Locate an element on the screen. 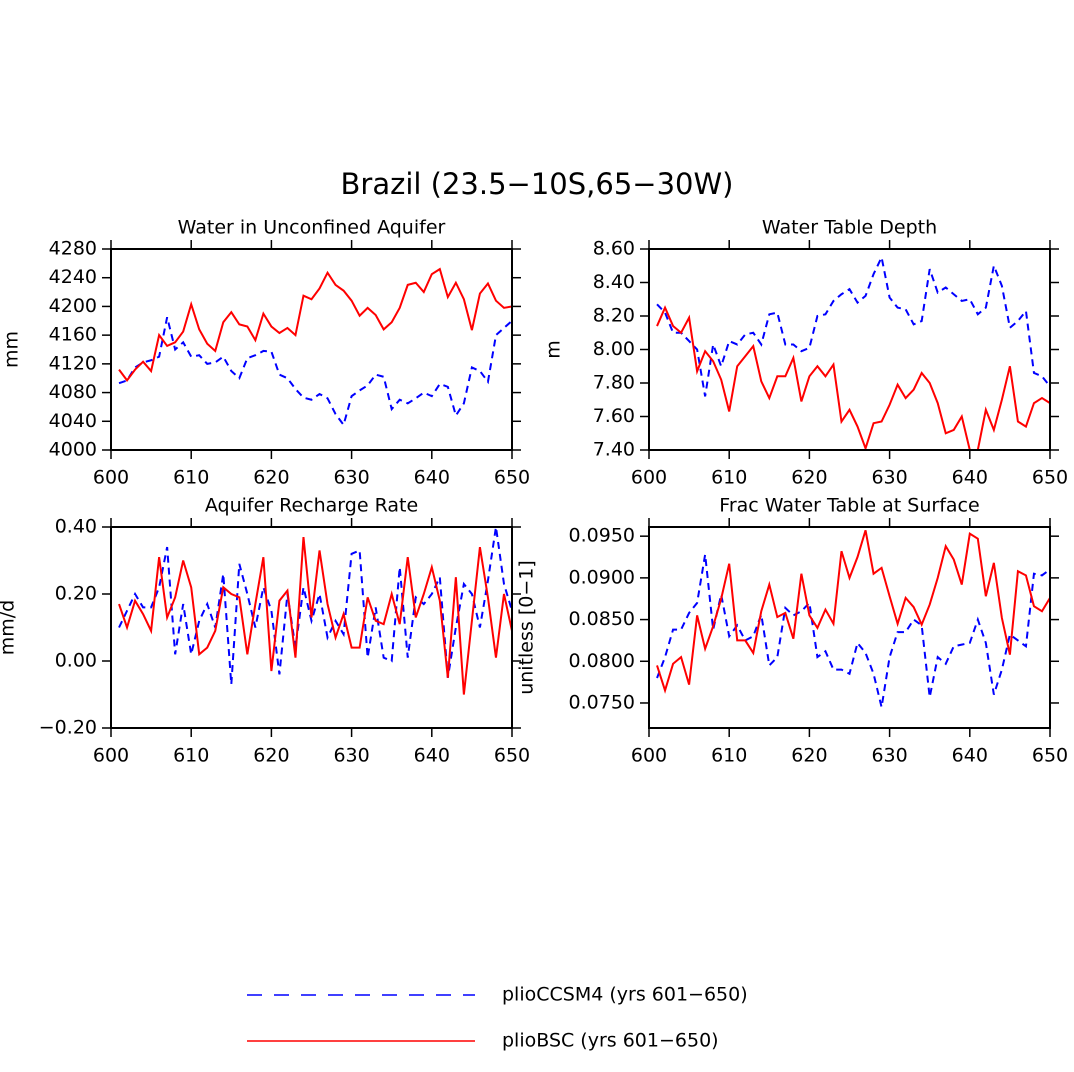 The image size is (1074, 1072). y-tick-label: 4120 is located at coordinates (73, 363).